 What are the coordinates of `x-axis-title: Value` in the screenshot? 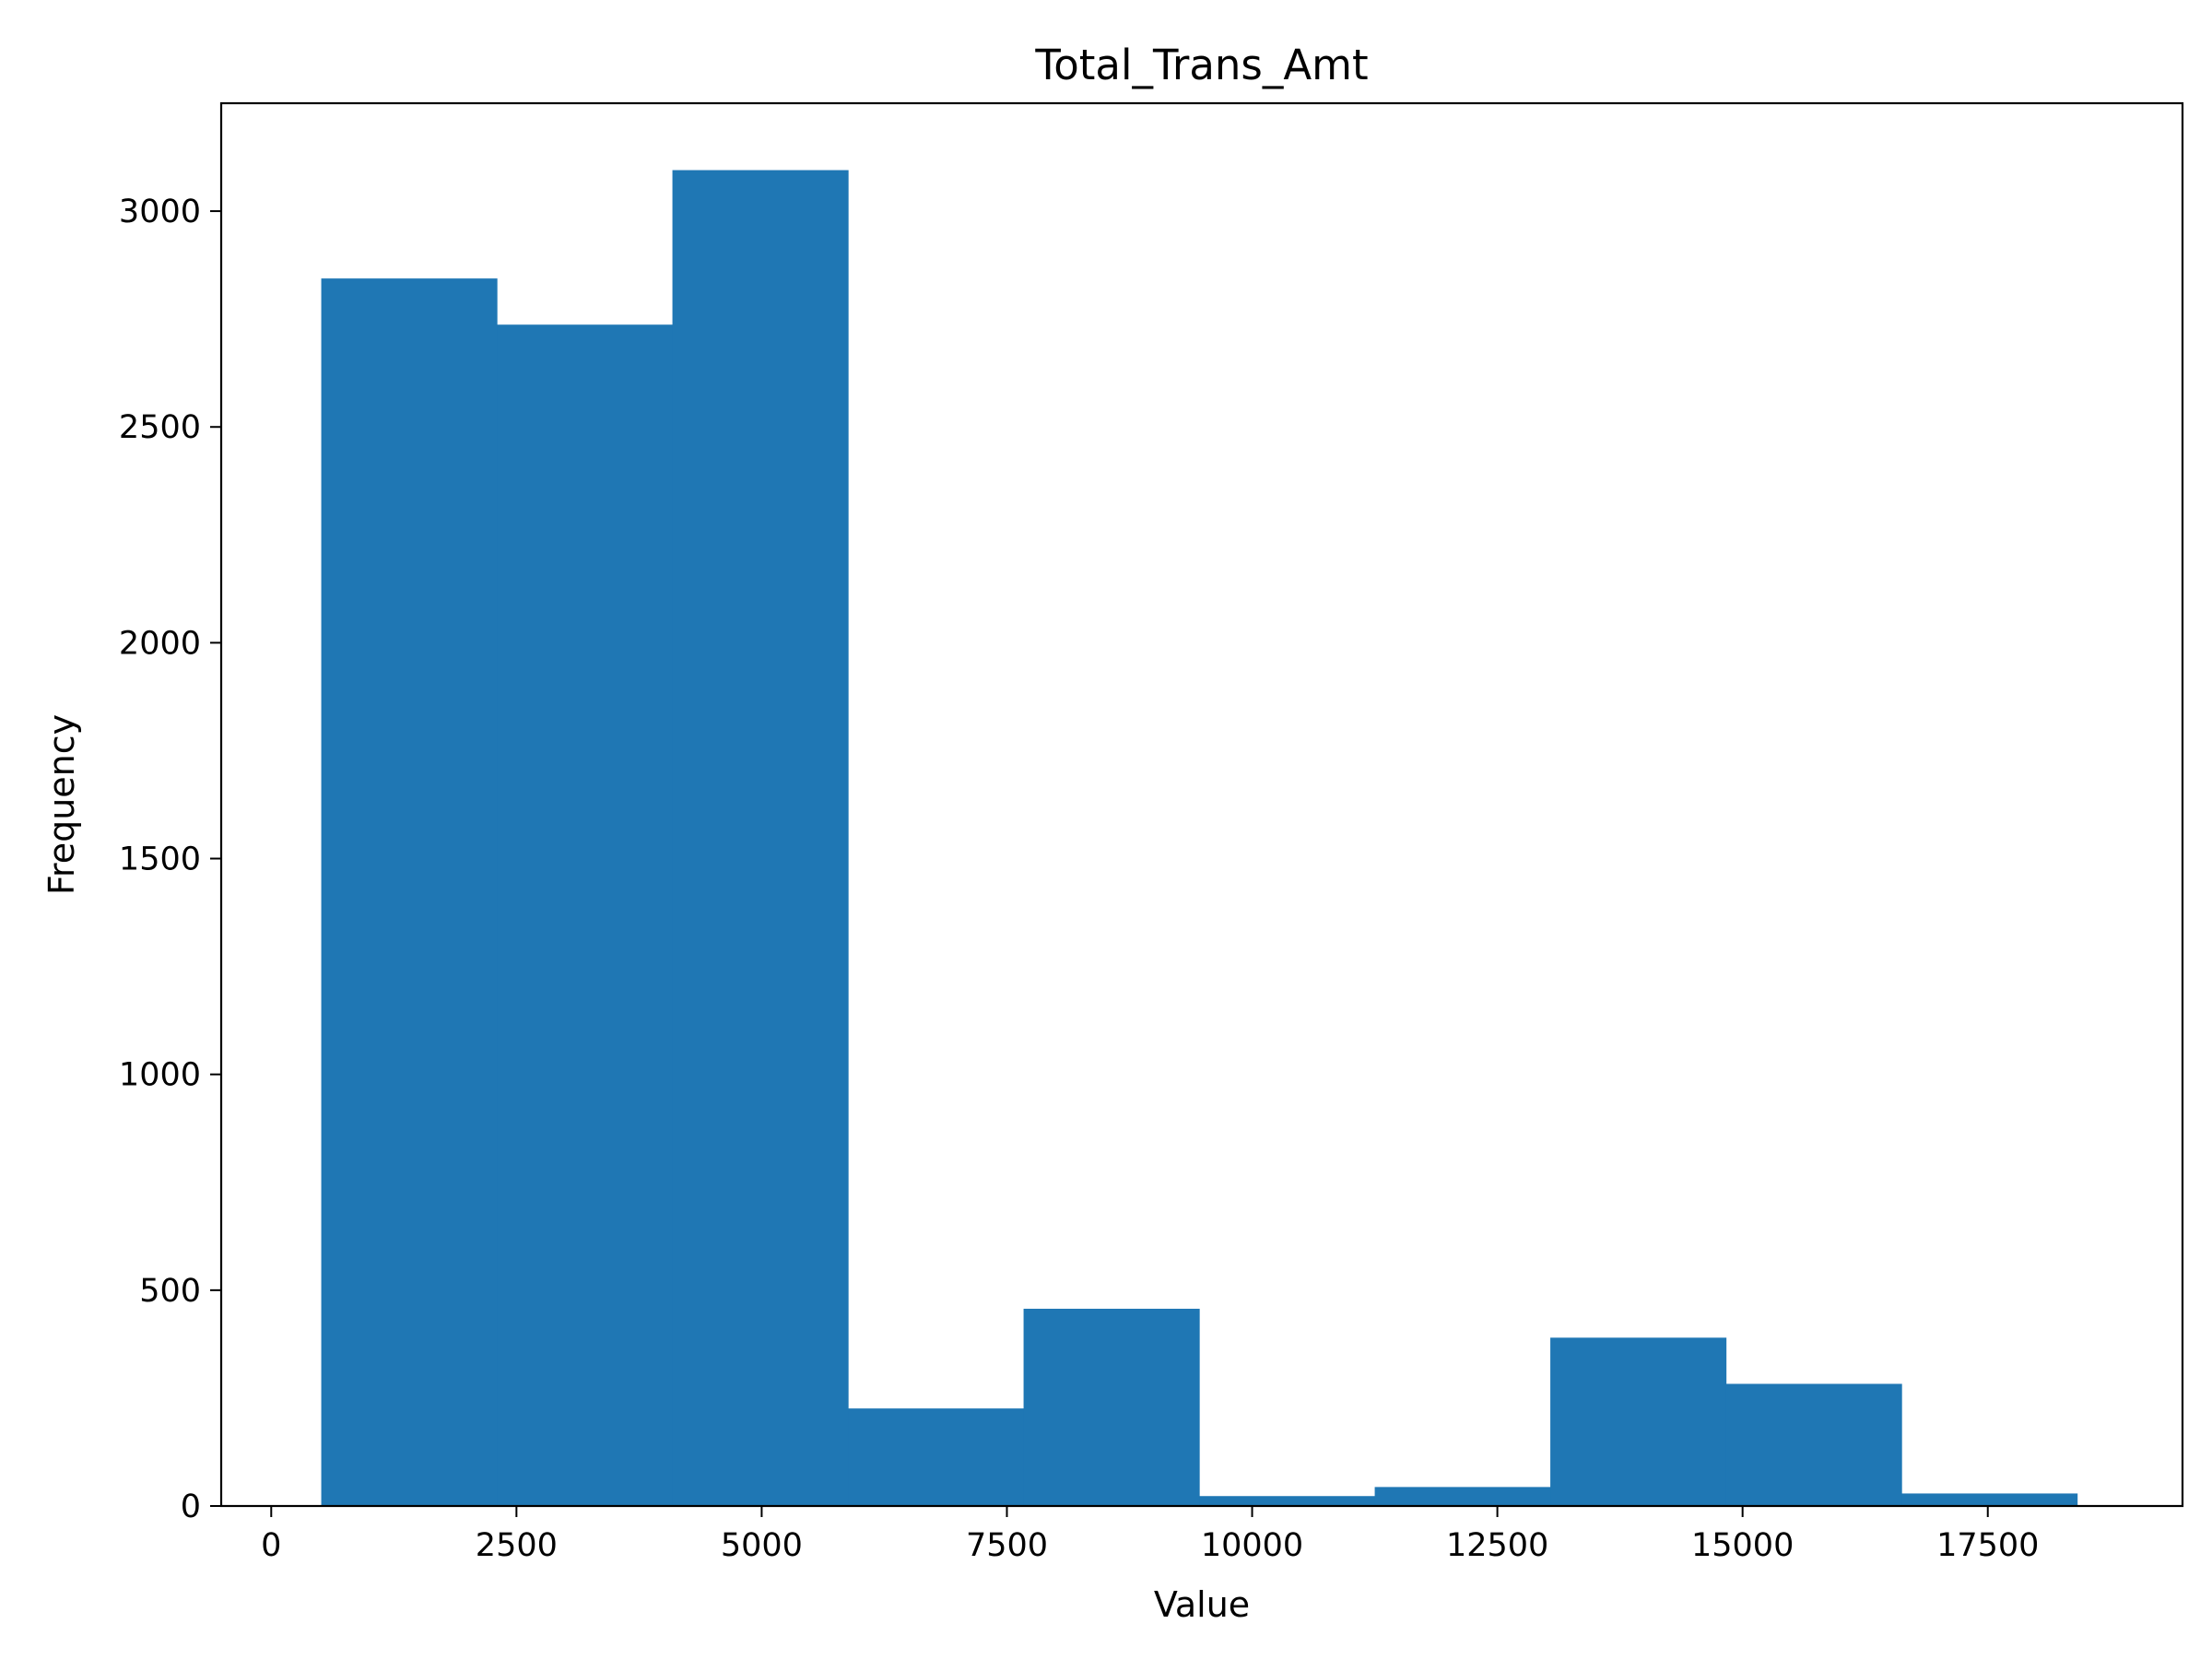 It's located at (1202, 1604).